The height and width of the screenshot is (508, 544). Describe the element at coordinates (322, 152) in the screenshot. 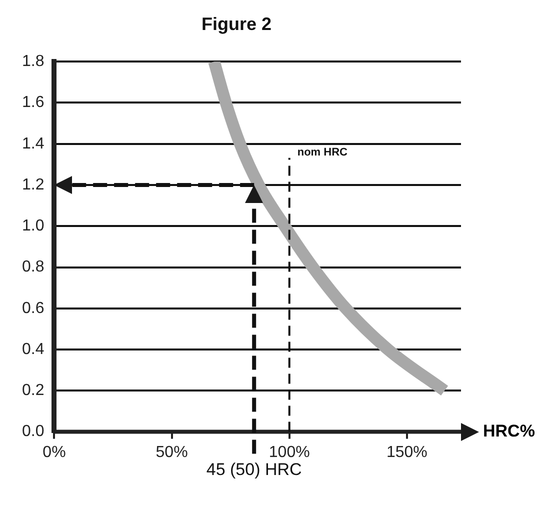

I see `ref-line-label: nom HRC` at that location.